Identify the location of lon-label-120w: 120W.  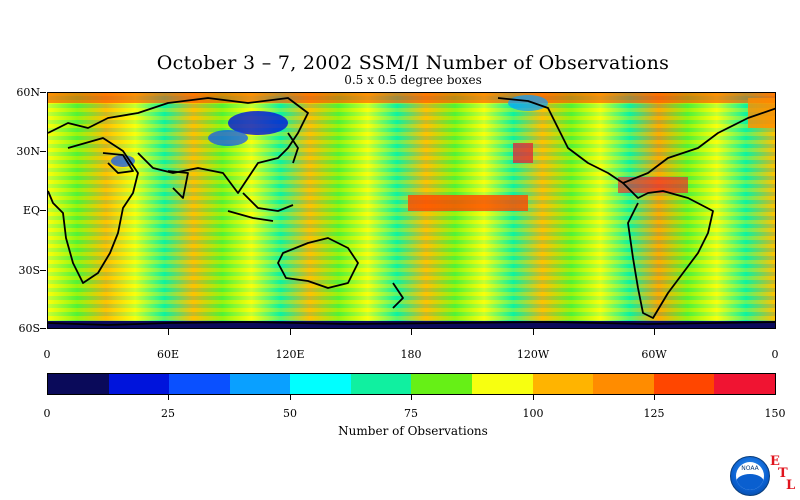
(533, 354).